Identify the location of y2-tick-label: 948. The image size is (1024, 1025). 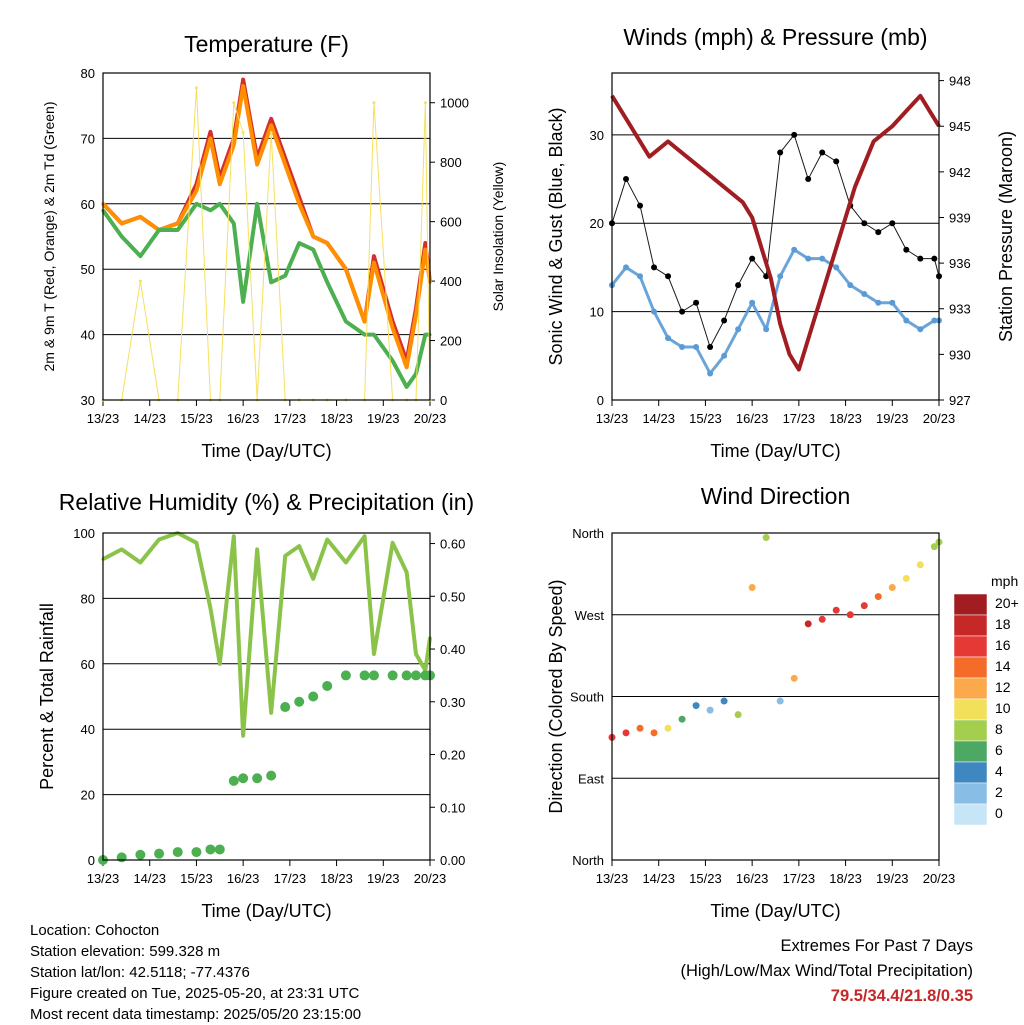
(960, 81).